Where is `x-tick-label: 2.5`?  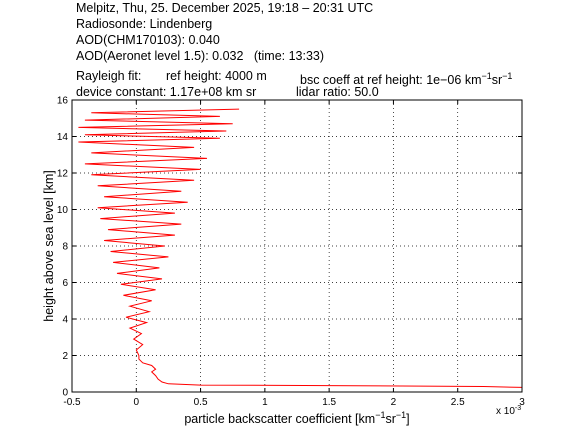 x-tick-label: 2.5 is located at coordinates (458, 402).